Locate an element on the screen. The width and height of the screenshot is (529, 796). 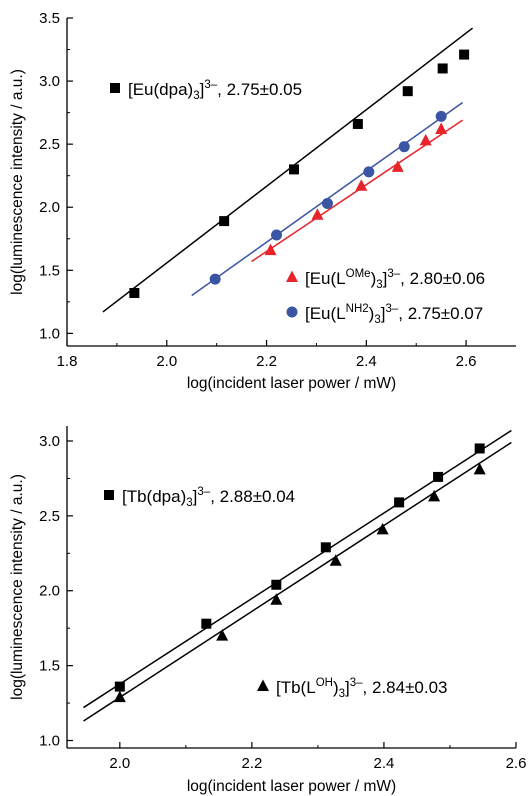
legend-label: [Eu(LOMe)3]3–, 2.80±0.06 is located at coordinates (395, 279).